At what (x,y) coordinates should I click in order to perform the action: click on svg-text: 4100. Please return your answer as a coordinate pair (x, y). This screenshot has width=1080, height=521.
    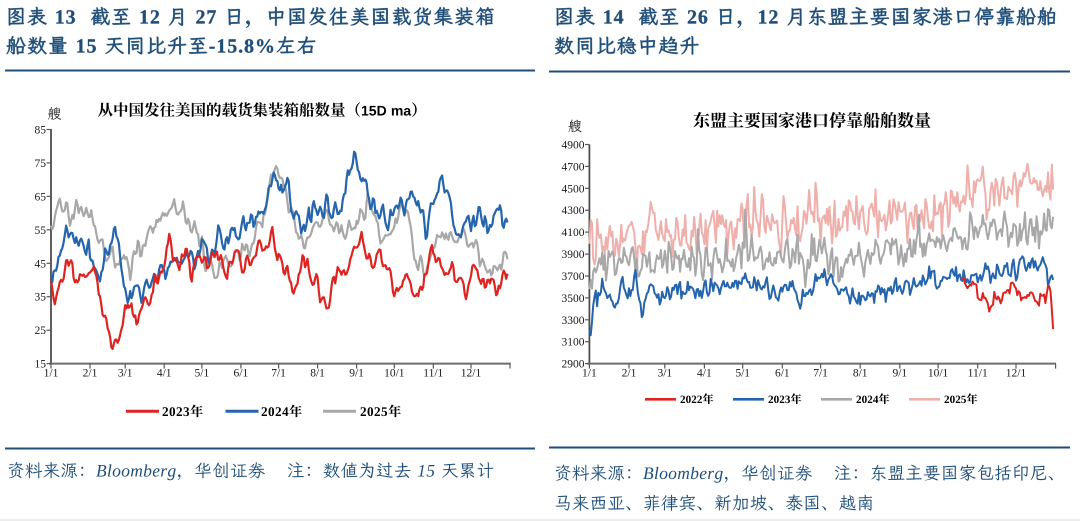
    Looking at the image, I should click on (573, 233).